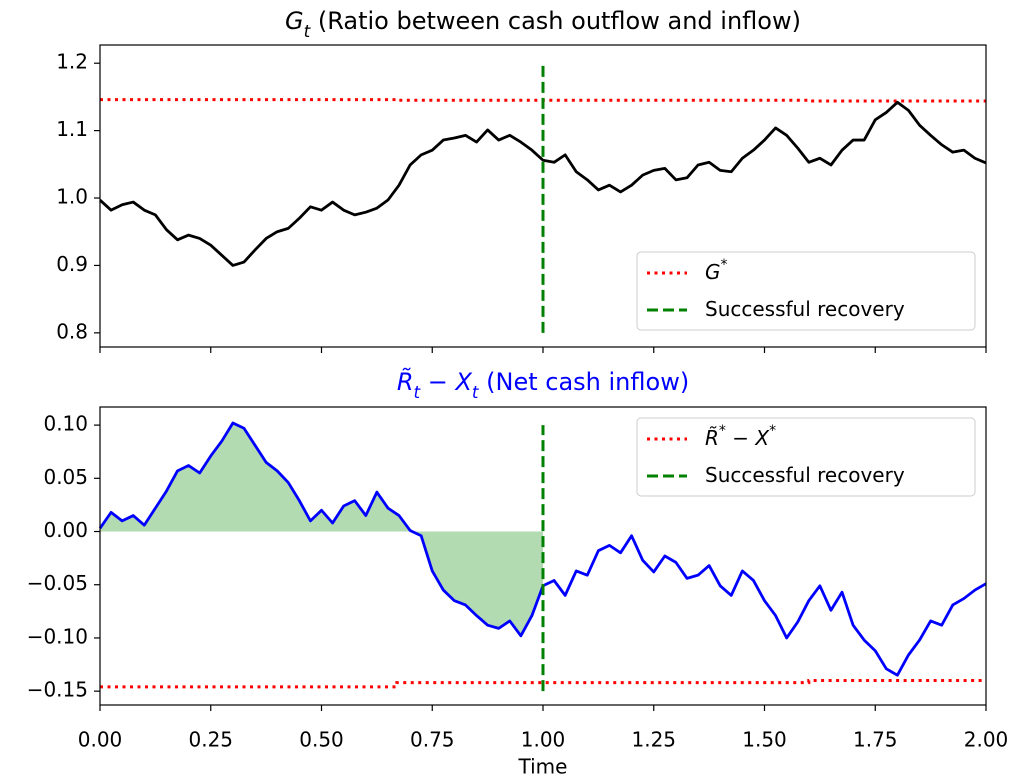  Describe the element at coordinates (764, 740) in the screenshot. I see `x-tick-label: 1.50` at that location.